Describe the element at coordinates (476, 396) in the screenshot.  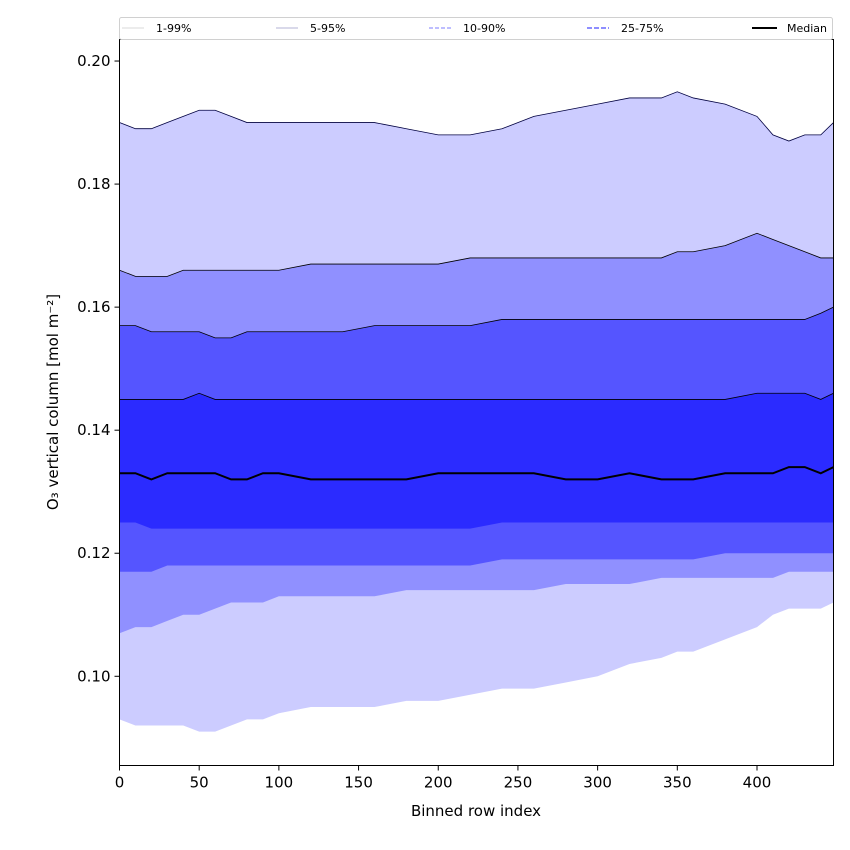
I see `band-3-upper-edge` at that location.